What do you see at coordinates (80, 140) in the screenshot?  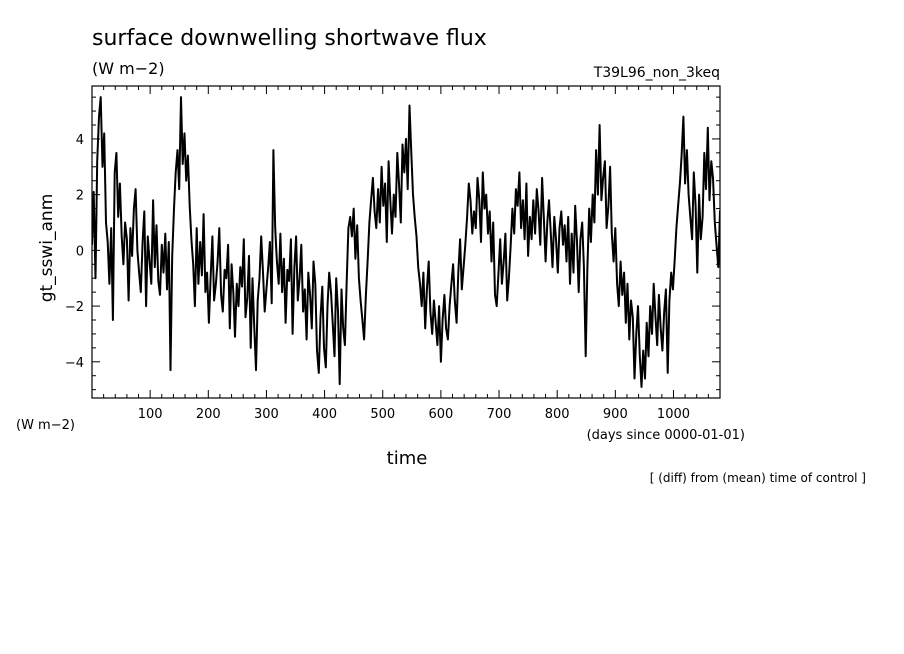 I see `y-tick-label: 4` at bounding box center [80, 140].